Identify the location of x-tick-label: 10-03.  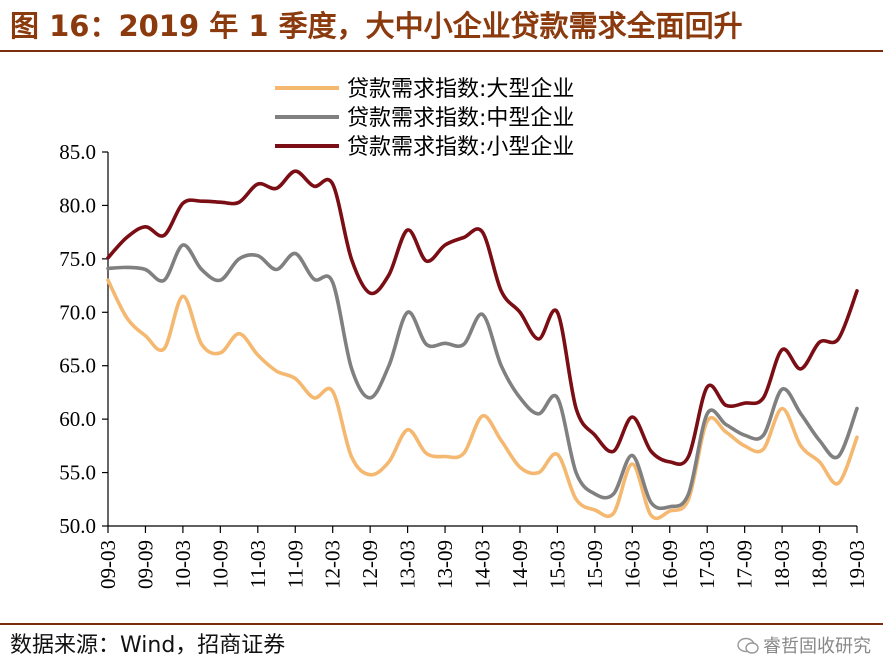
(183, 564).